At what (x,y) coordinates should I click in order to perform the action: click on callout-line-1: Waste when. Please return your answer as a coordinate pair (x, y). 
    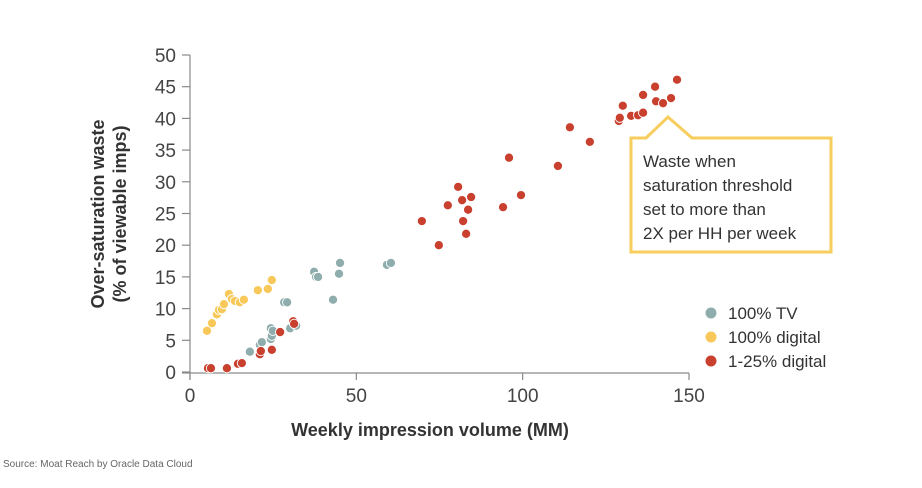
    Looking at the image, I should click on (689, 161).